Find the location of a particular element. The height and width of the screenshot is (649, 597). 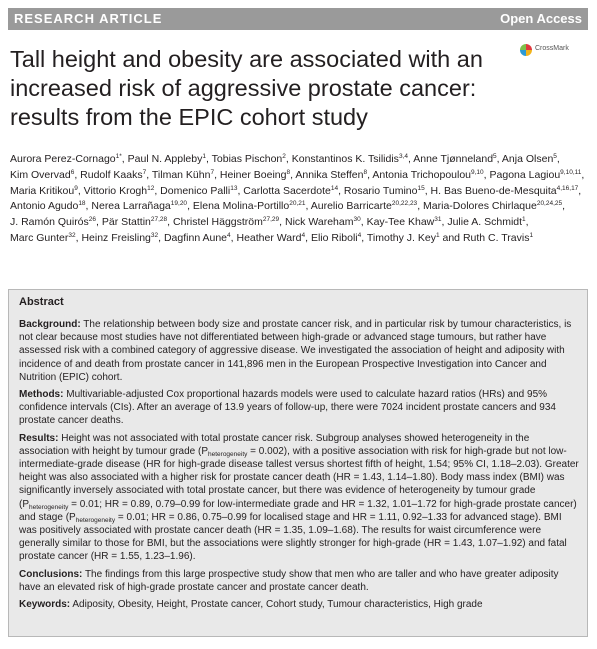

author-name: Pagona Lagiou9,10,11 is located at coordinates (536, 175).